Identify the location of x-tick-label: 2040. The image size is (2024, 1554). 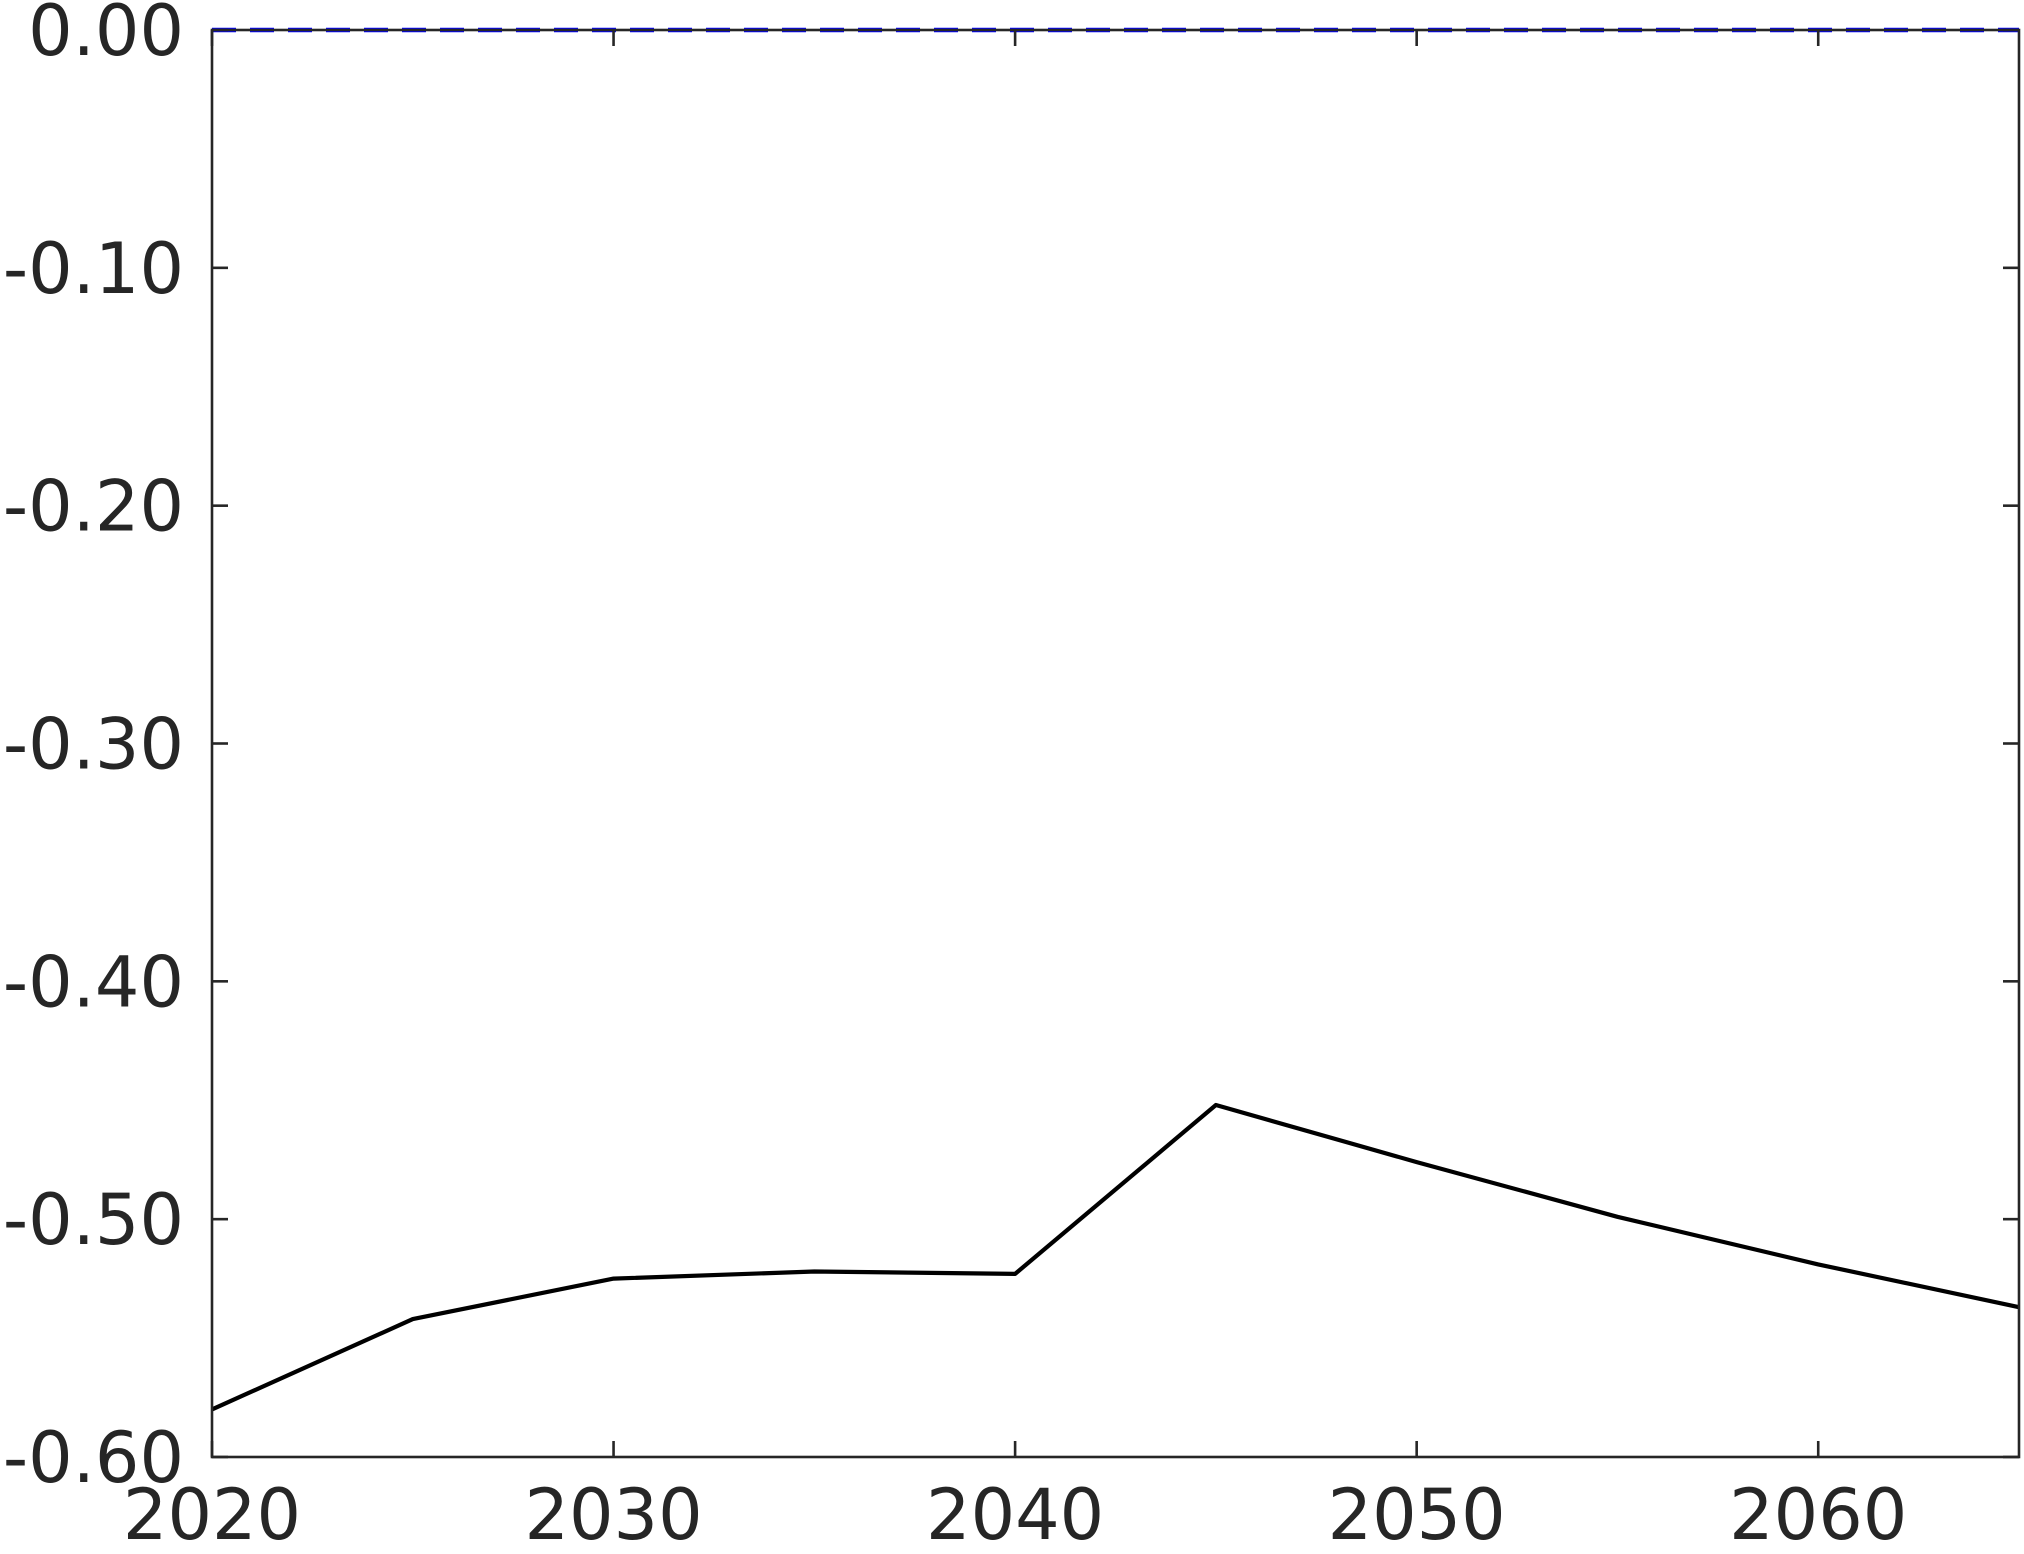
(1015, 1514).